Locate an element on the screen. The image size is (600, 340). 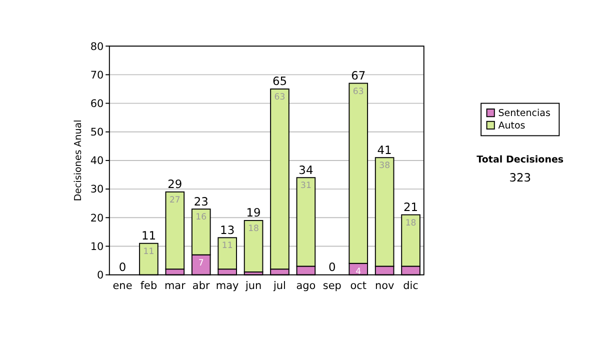
y-tick-label: 80 is located at coordinates (97, 46).